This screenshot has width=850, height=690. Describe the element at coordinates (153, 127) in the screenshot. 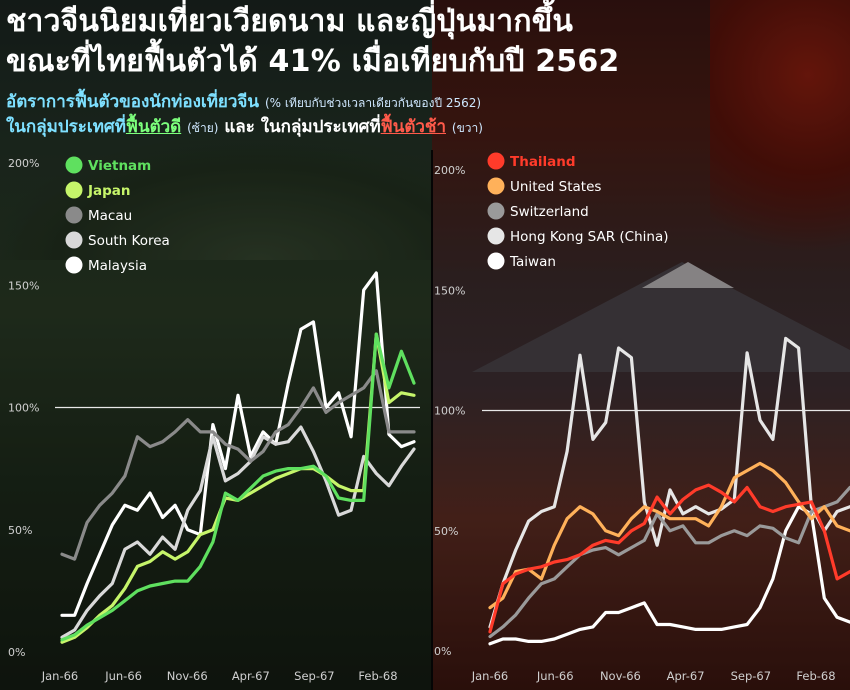

I see `subtitle-good-recovery: ฟื้นตัวดี` at that location.